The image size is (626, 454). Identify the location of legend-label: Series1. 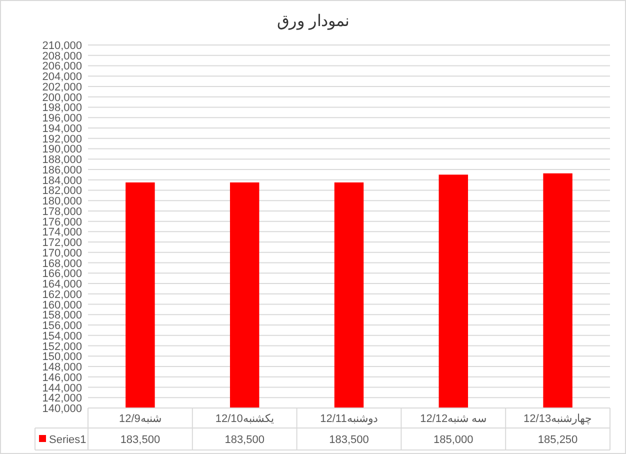
(67, 440).